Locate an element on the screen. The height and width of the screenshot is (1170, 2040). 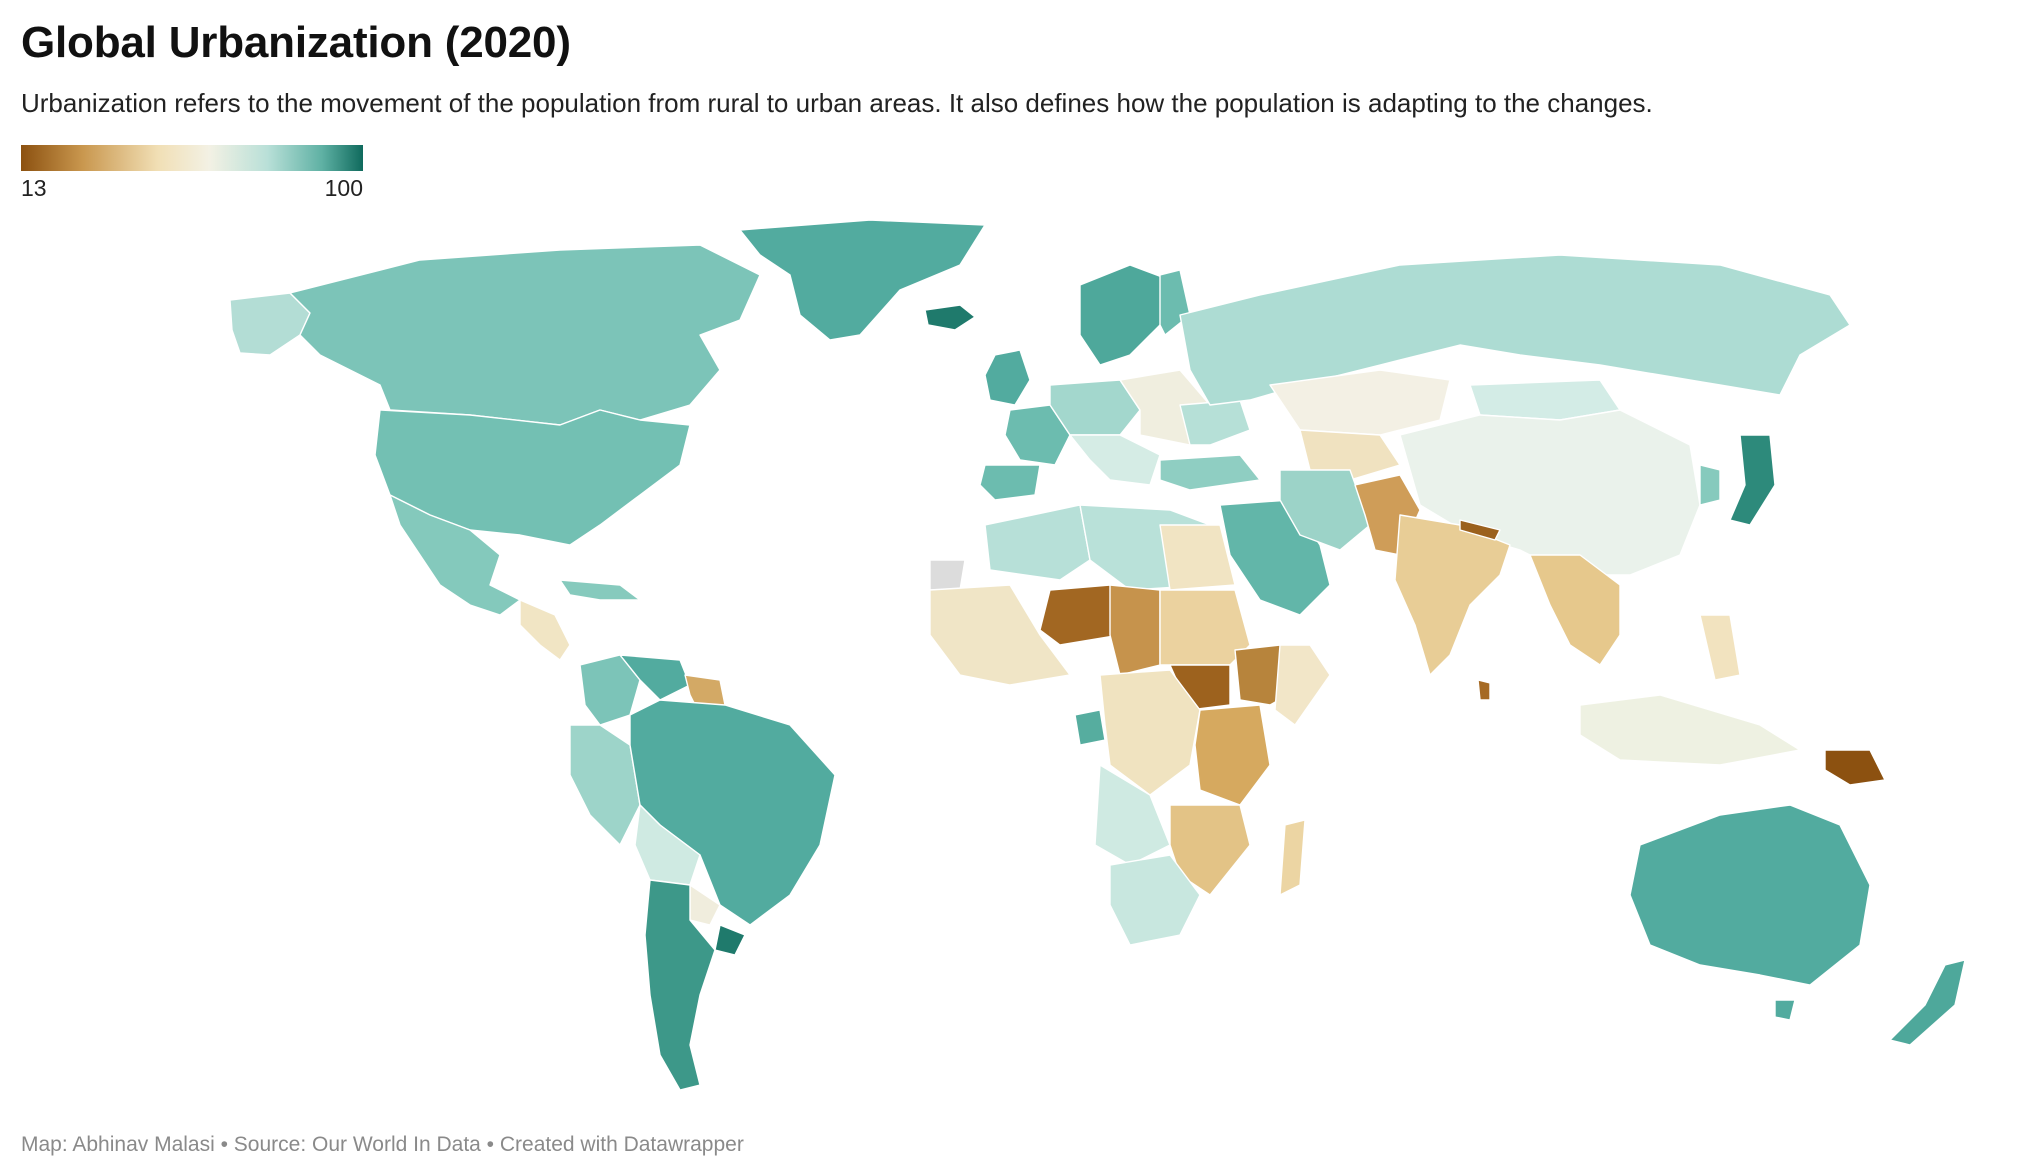
region-iceland is located at coordinates (950, 317).